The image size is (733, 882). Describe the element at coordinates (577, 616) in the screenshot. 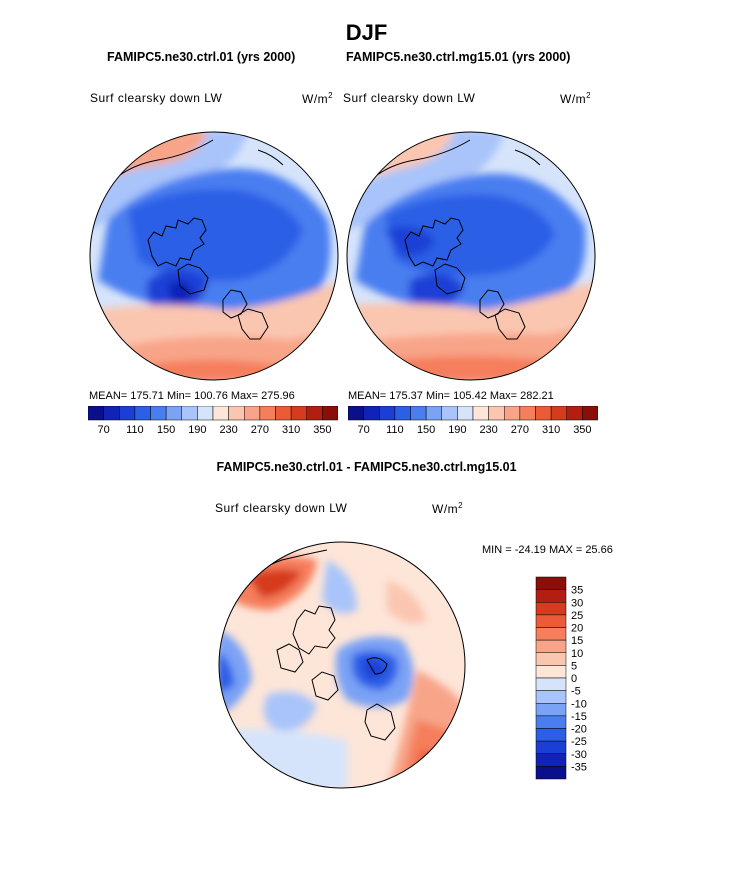

I see `colorbar-tick-label: 25` at that location.